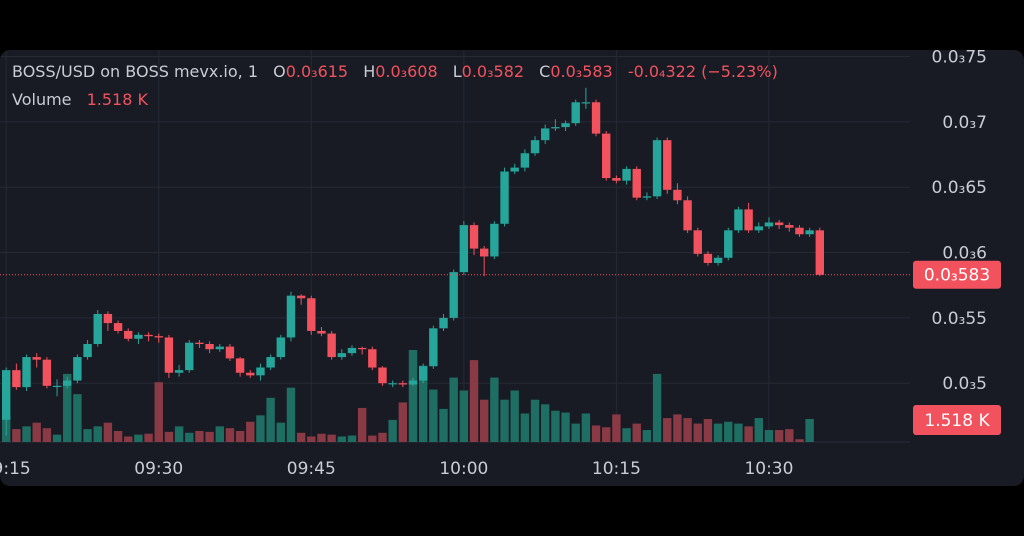 The height and width of the screenshot is (536, 1024). Describe the element at coordinates (957, 421) in the screenshot. I see `volume-badge-label: 1.518 K` at that location.